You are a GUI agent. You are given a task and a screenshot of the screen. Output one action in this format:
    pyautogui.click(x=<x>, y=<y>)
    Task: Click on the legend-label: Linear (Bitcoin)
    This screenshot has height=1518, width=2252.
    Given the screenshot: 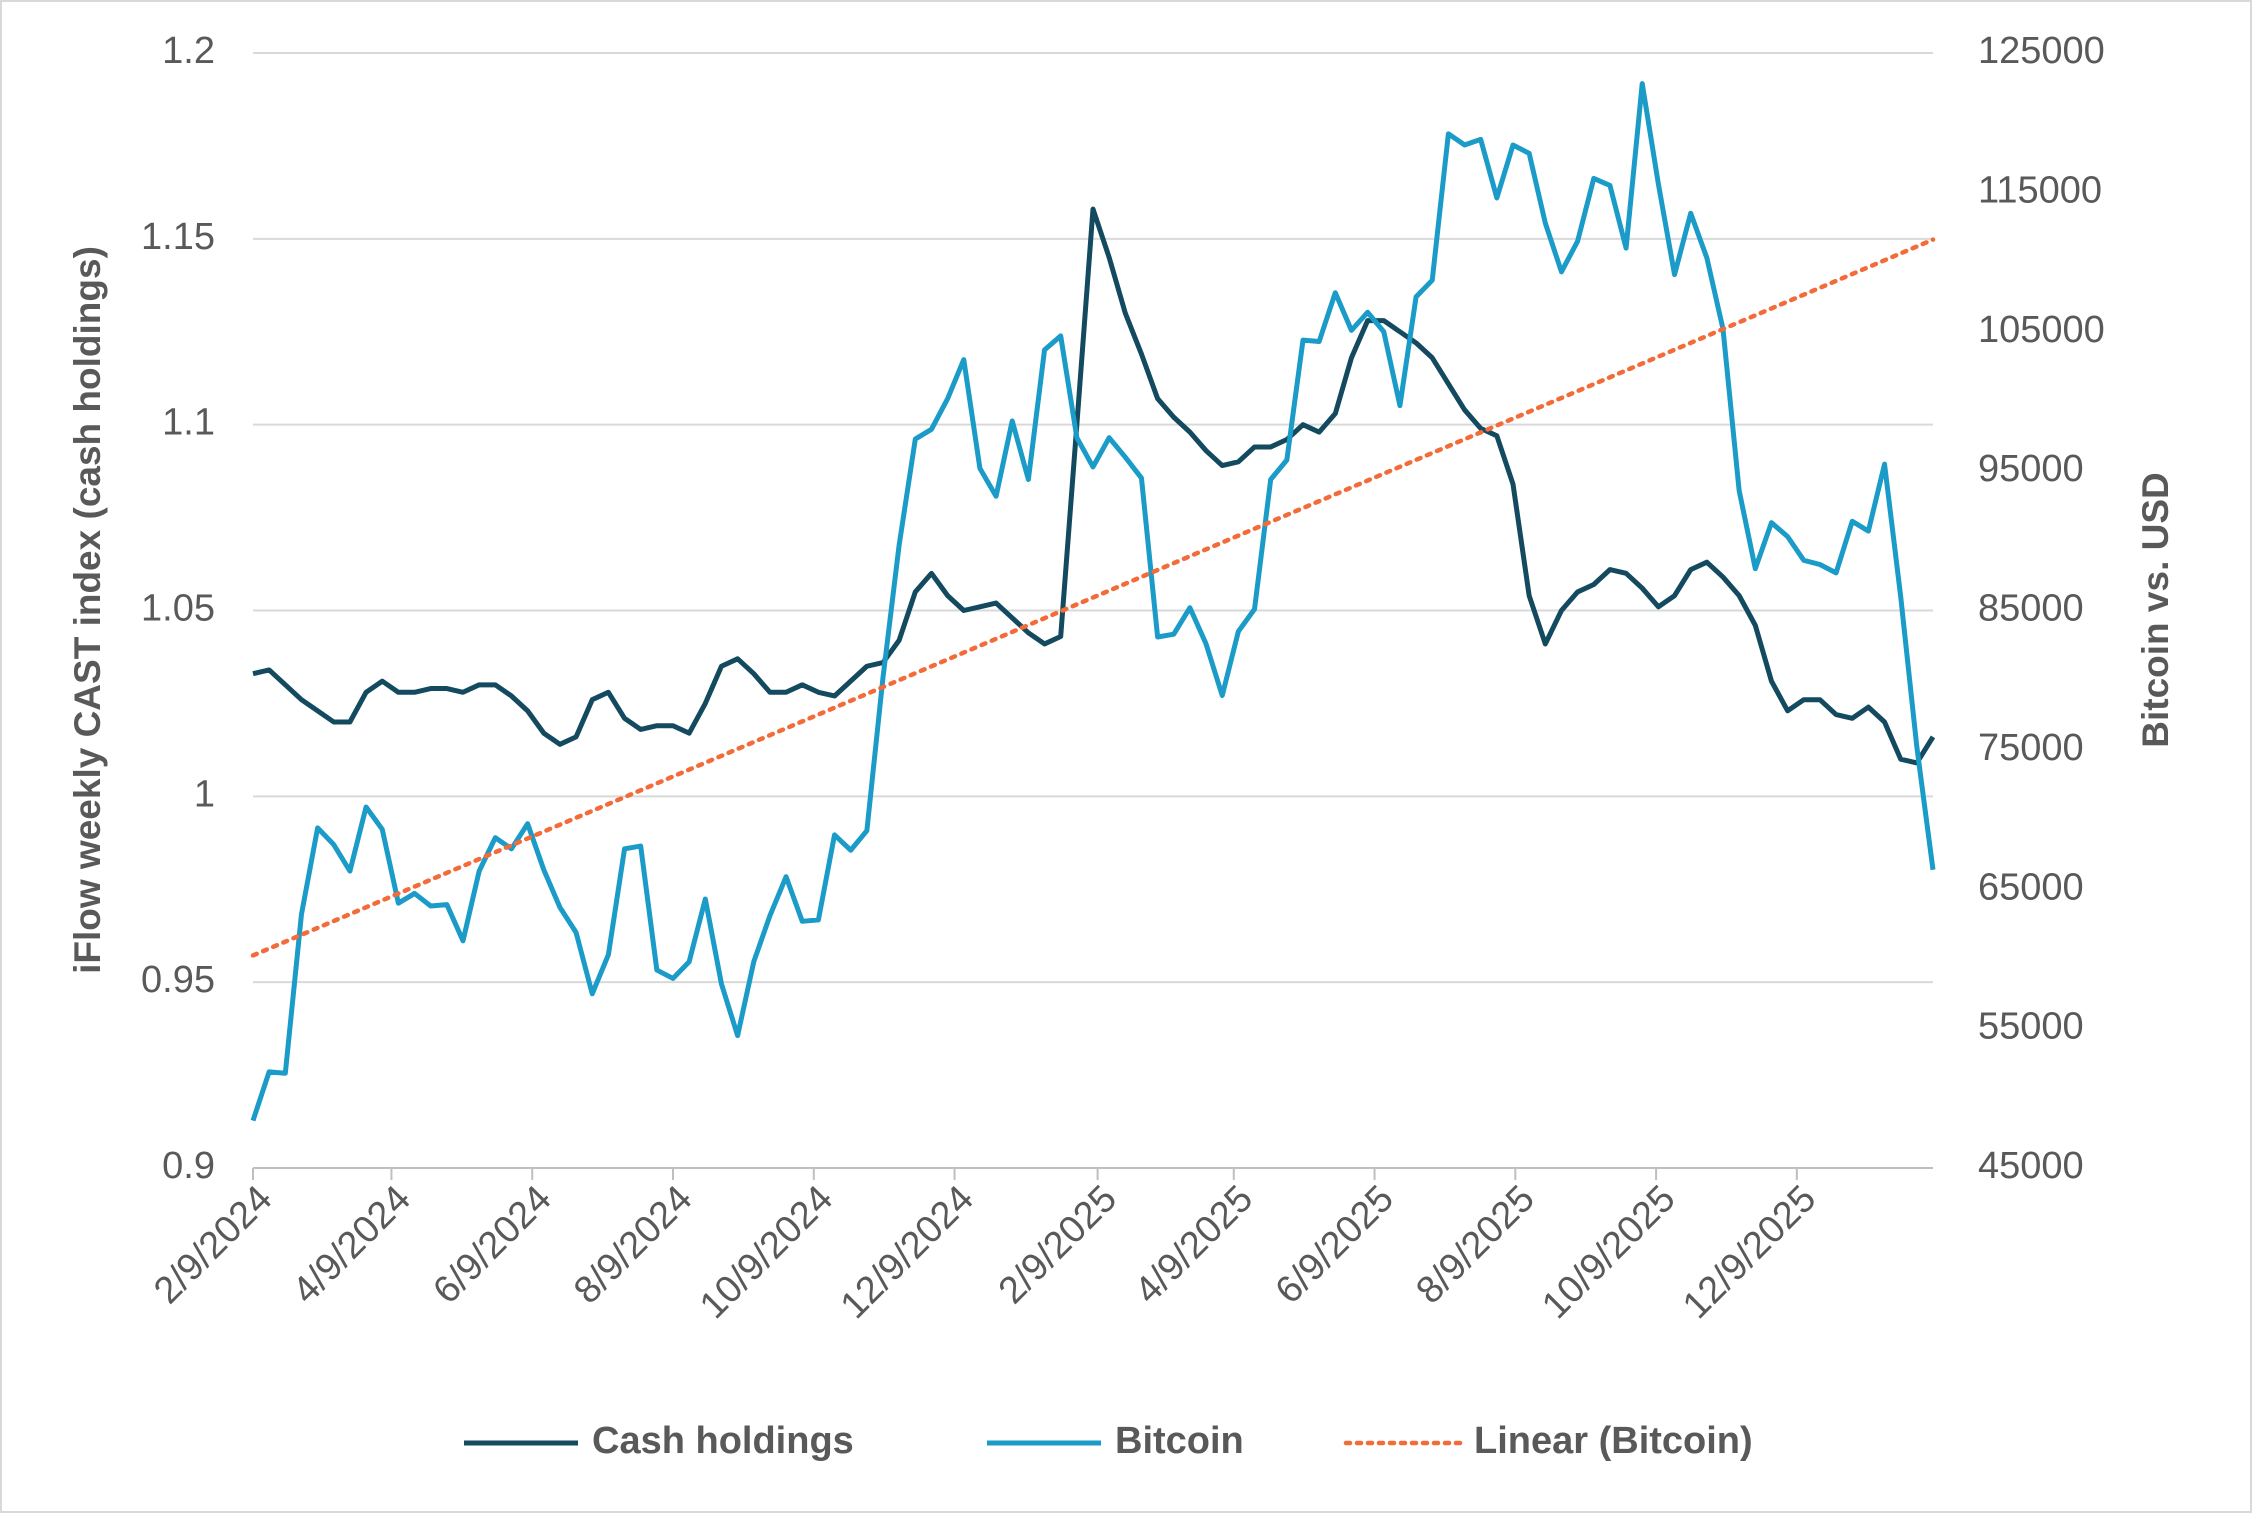 What is the action you would take?
    pyautogui.click(x=1613, y=1441)
    